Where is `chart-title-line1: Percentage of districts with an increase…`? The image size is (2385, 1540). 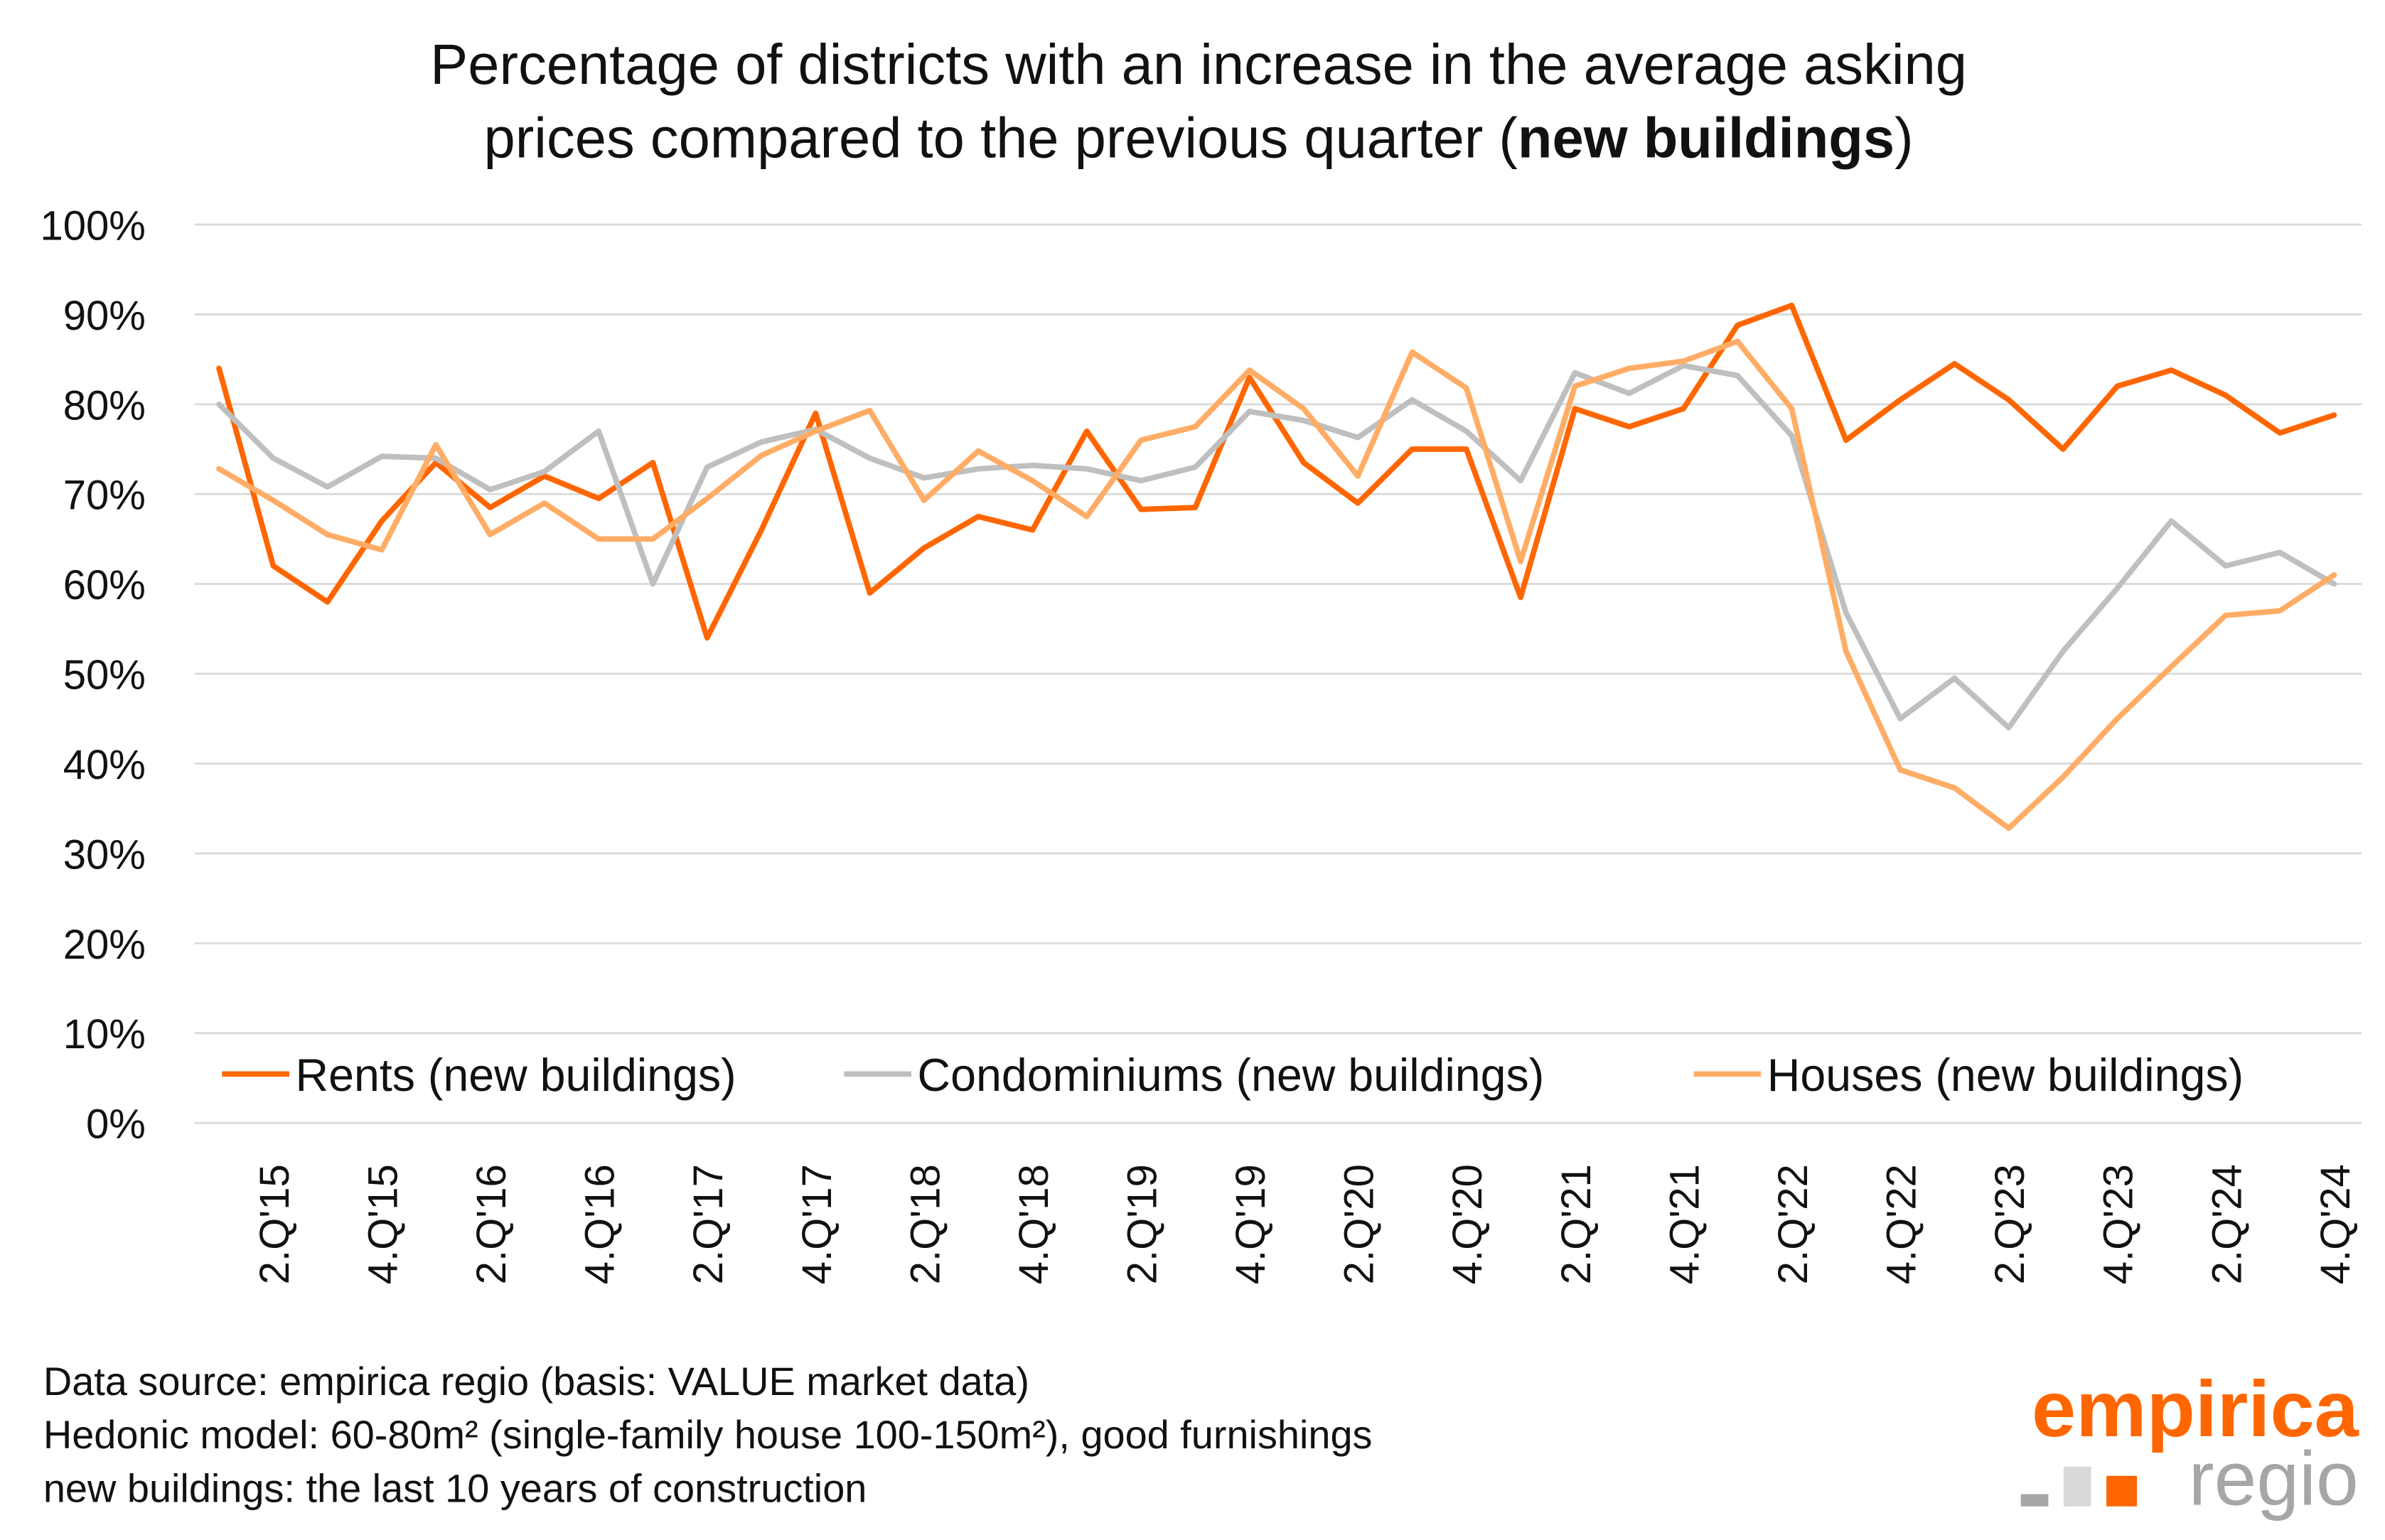 chart-title-line1: Percentage of districts with an increase… is located at coordinates (1198, 64).